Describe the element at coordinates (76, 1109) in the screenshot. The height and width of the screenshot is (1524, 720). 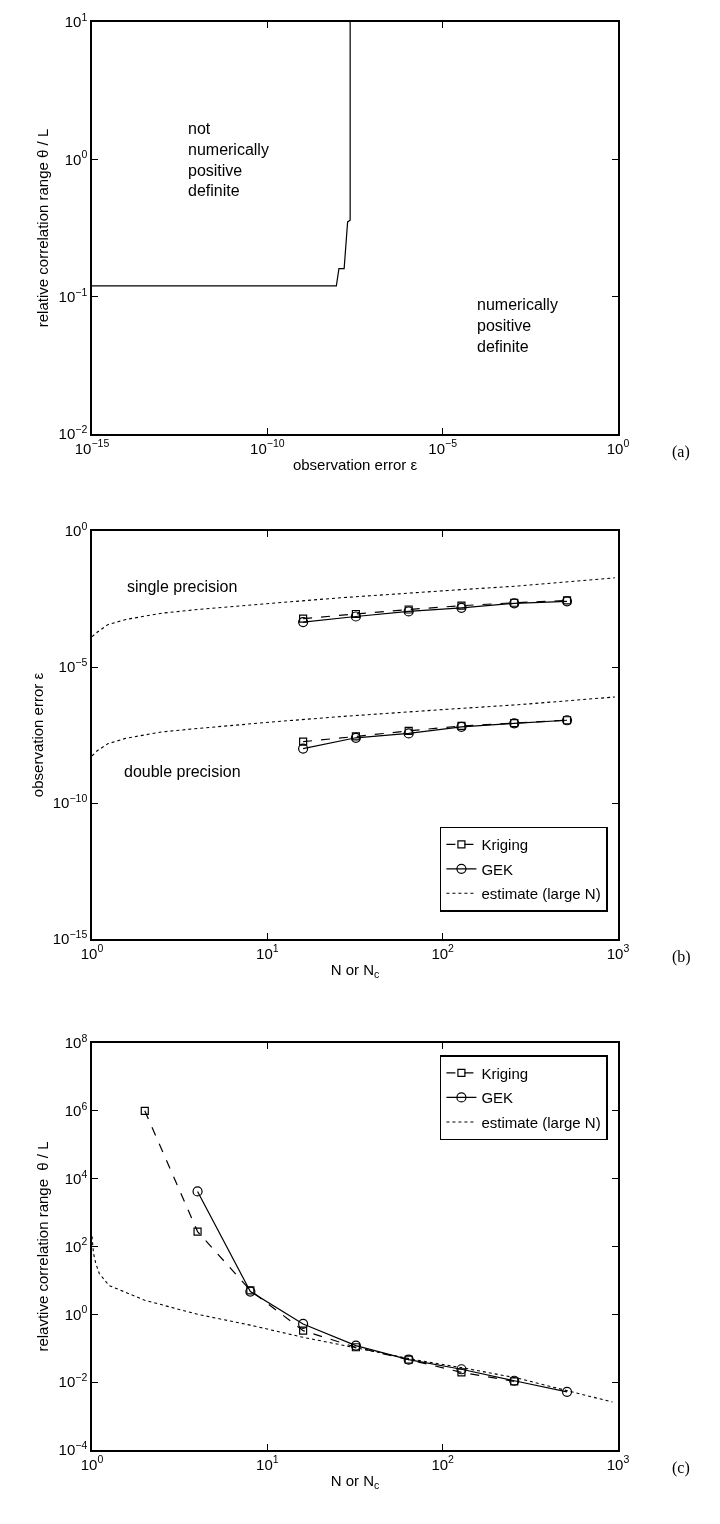
I see `y-tick-label: 10$^{6}$` at that location.